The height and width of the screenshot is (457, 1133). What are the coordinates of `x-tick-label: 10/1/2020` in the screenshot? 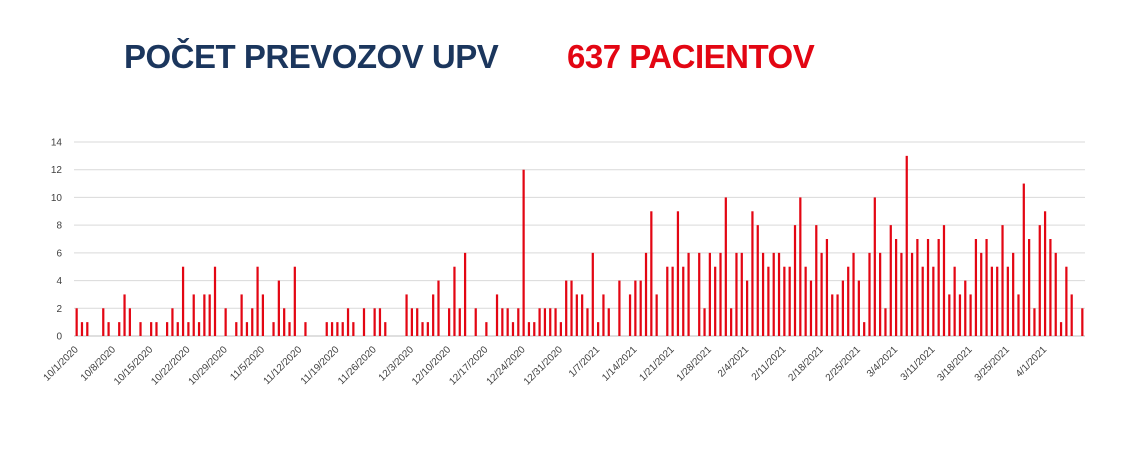 It's located at (62, 364).